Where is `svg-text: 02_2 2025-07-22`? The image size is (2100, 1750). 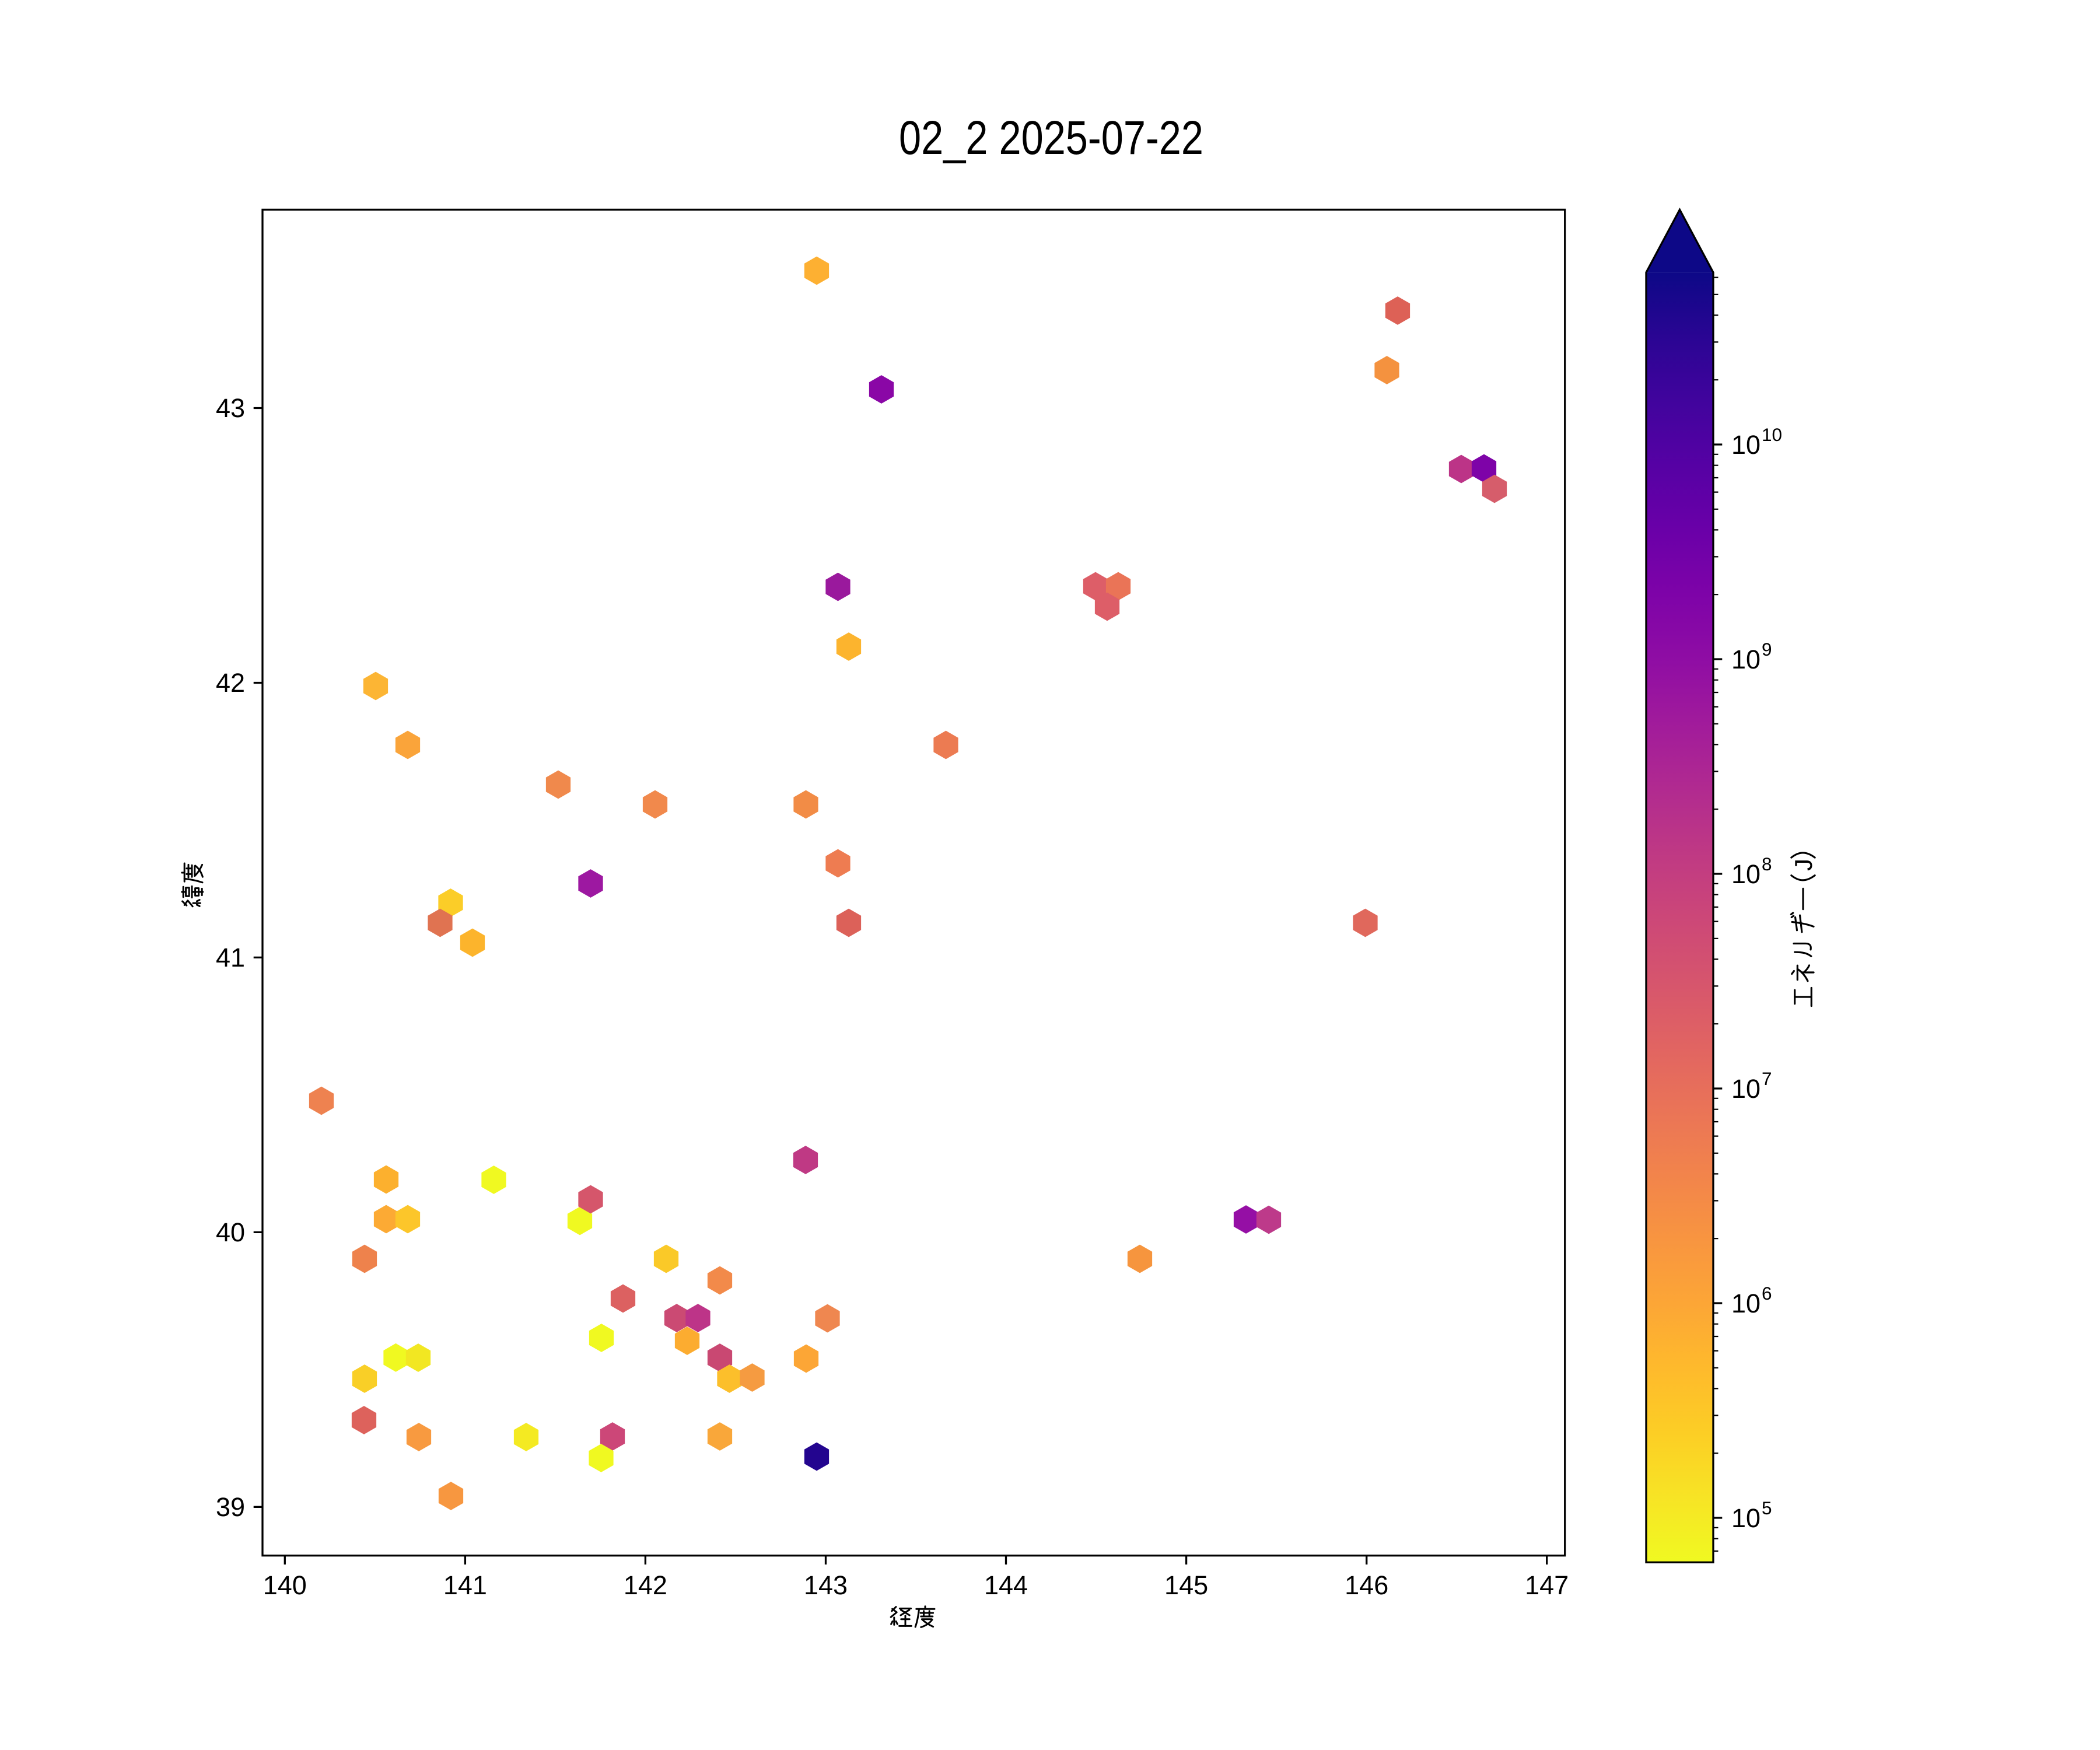 svg-text: 02_2 2025-07-22 is located at coordinates (1051, 137).